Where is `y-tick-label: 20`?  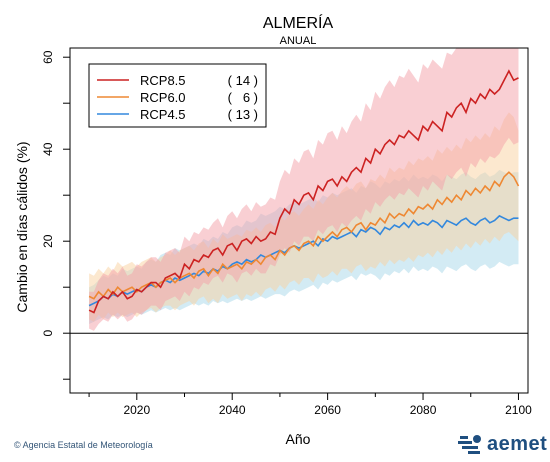 y-tick-label: 20 is located at coordinates (48, 241).